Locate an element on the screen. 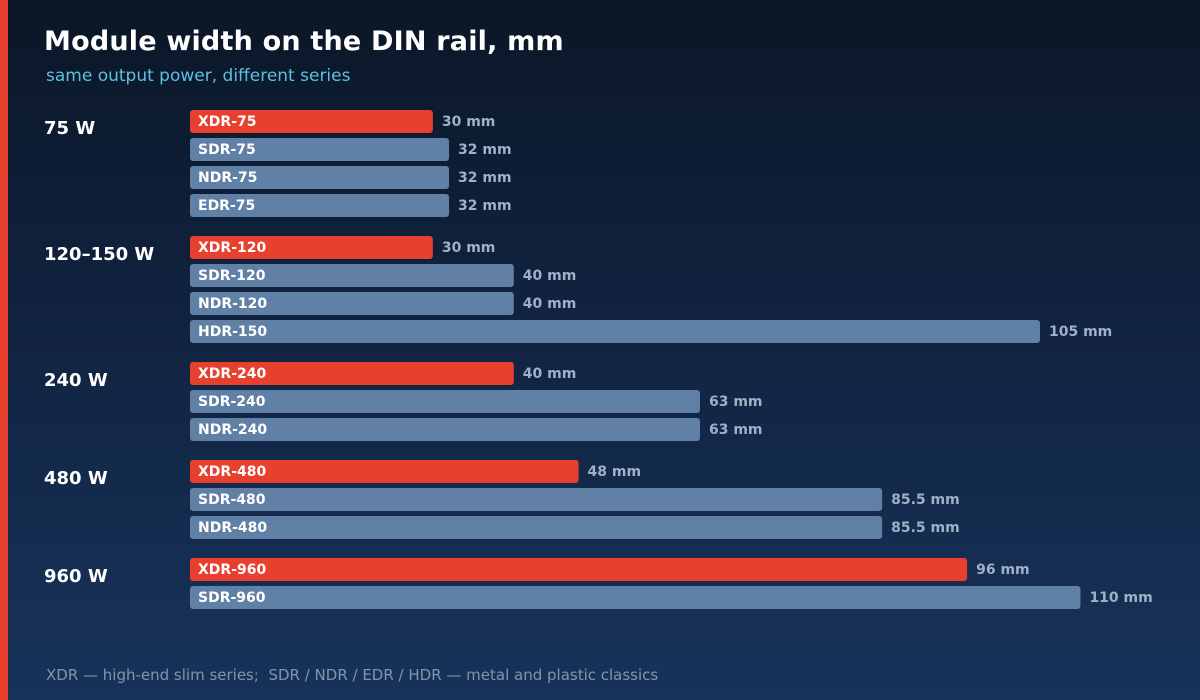 This screenshot has height=700, width=1200. group-label: 960 W is located at coordinates (76, 576).